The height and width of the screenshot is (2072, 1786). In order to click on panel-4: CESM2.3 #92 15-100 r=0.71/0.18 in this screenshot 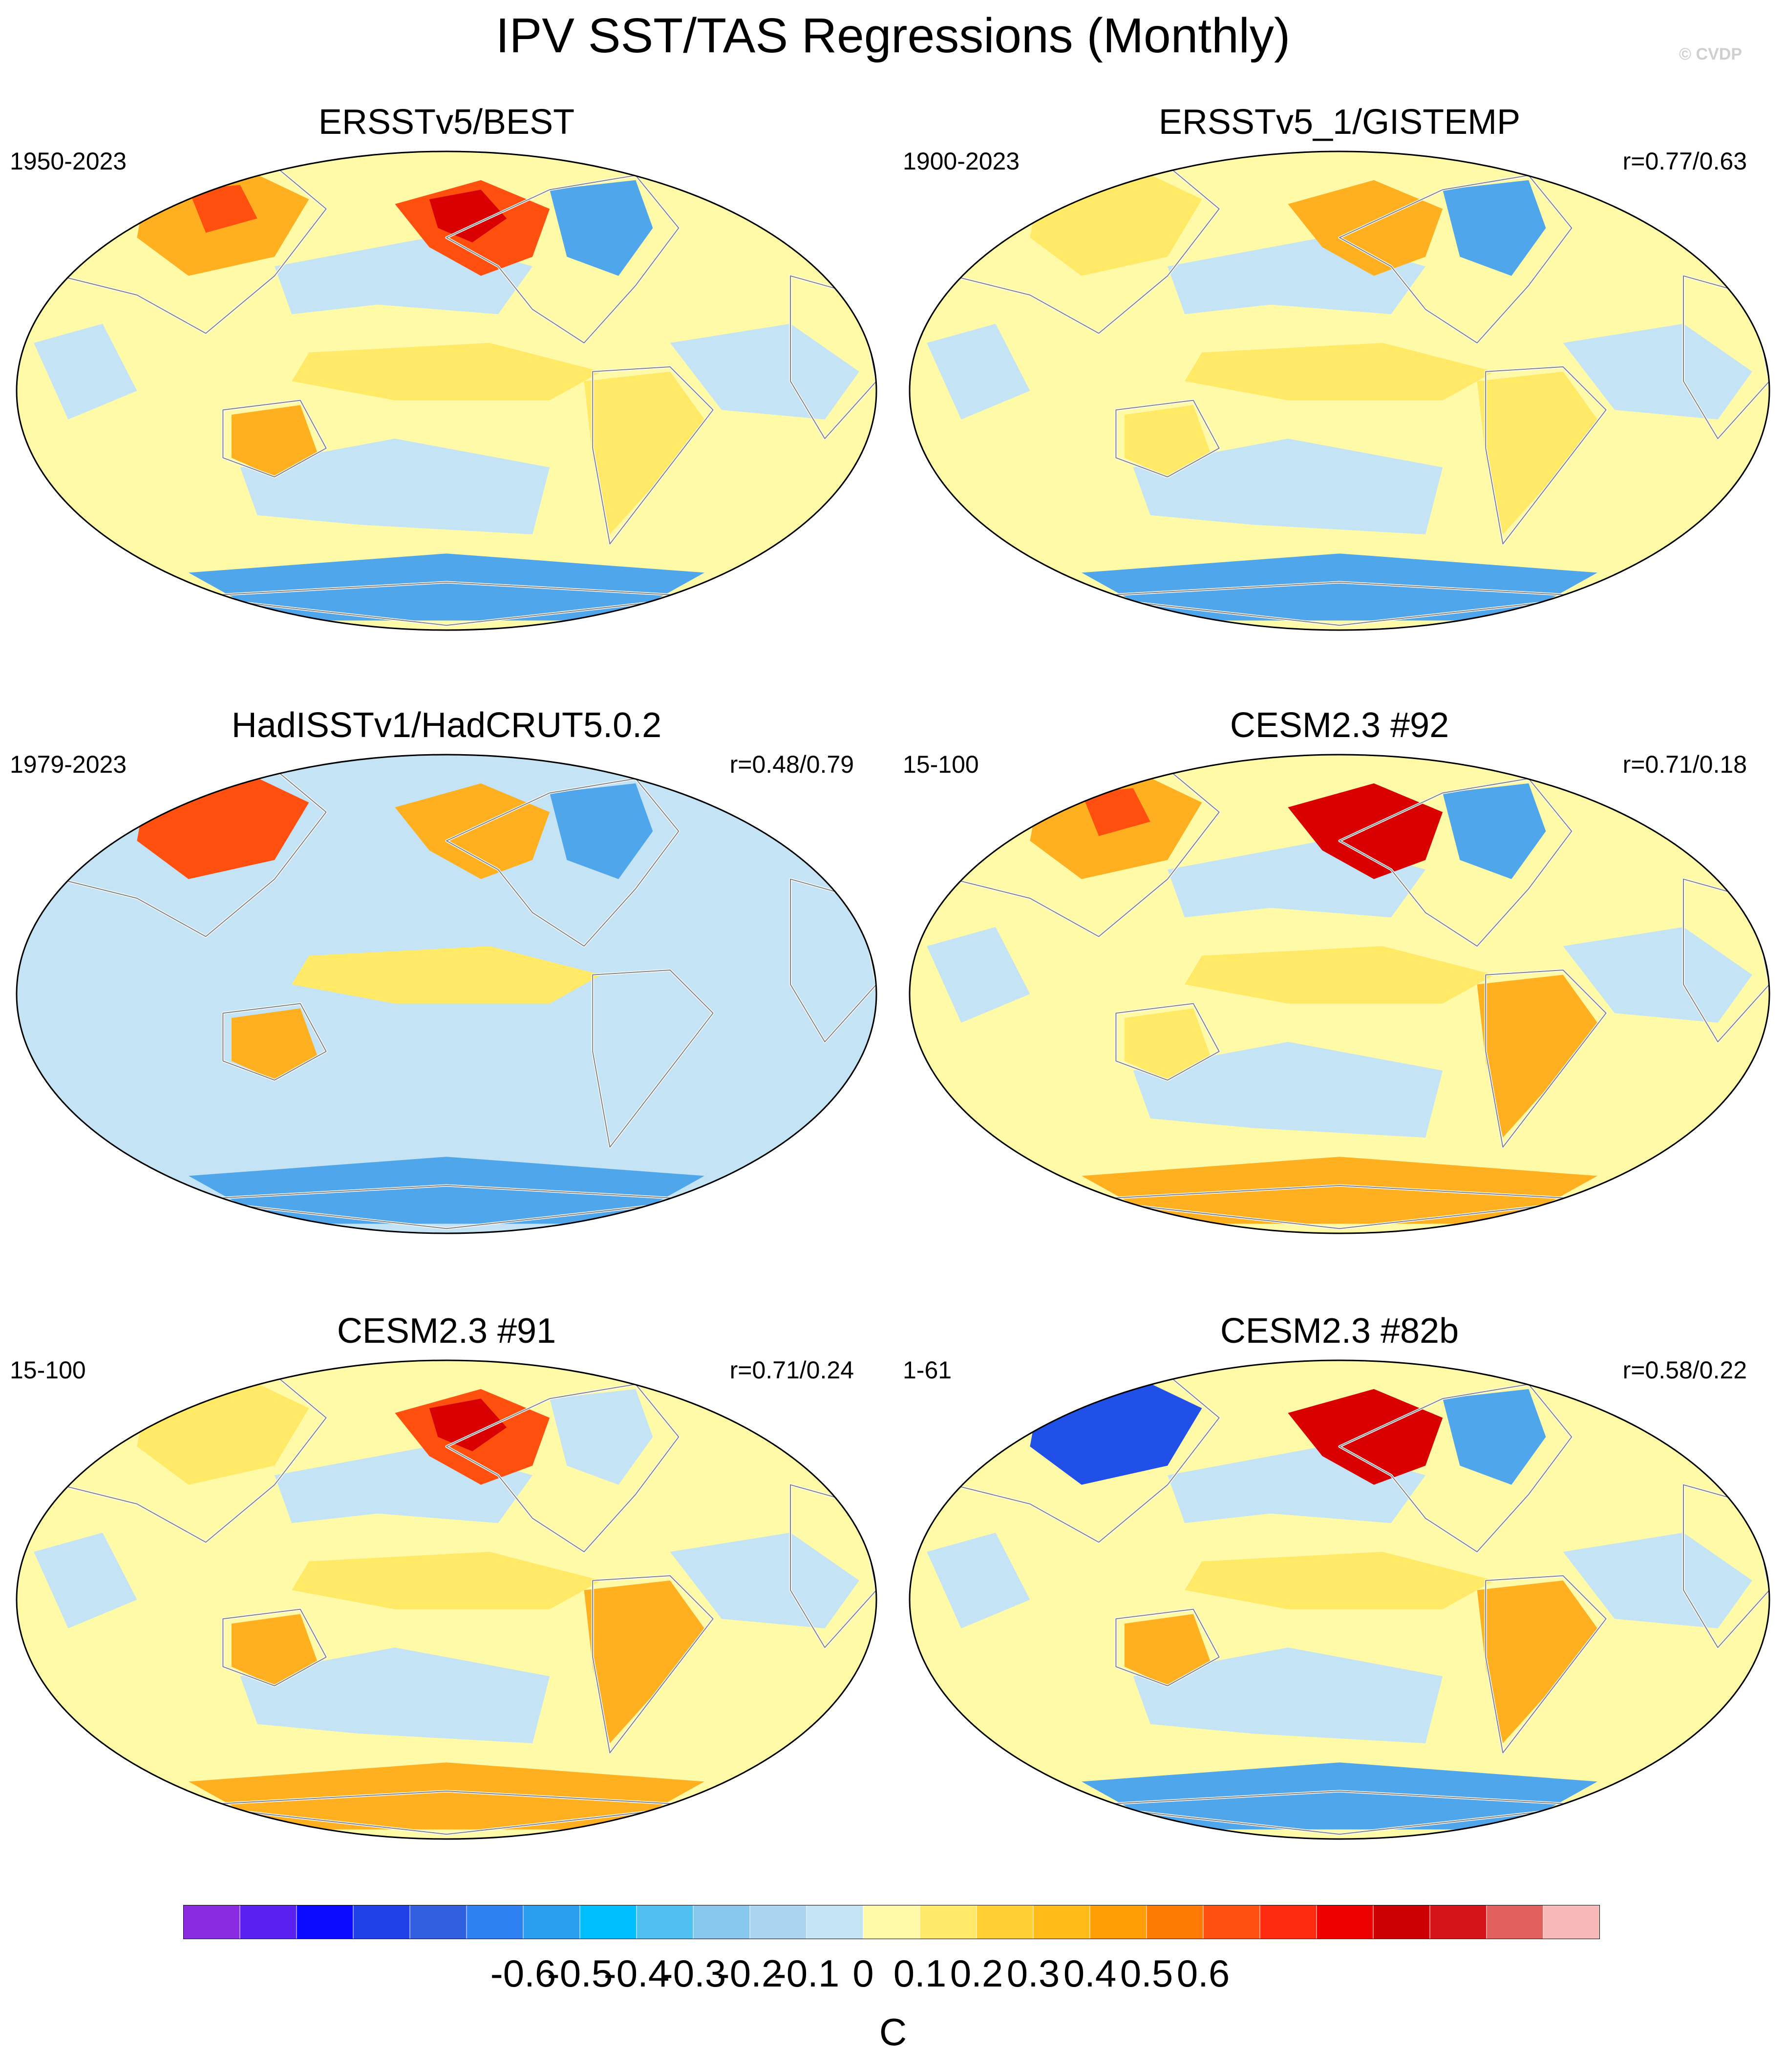, I will do `click(1339, 1006)`.